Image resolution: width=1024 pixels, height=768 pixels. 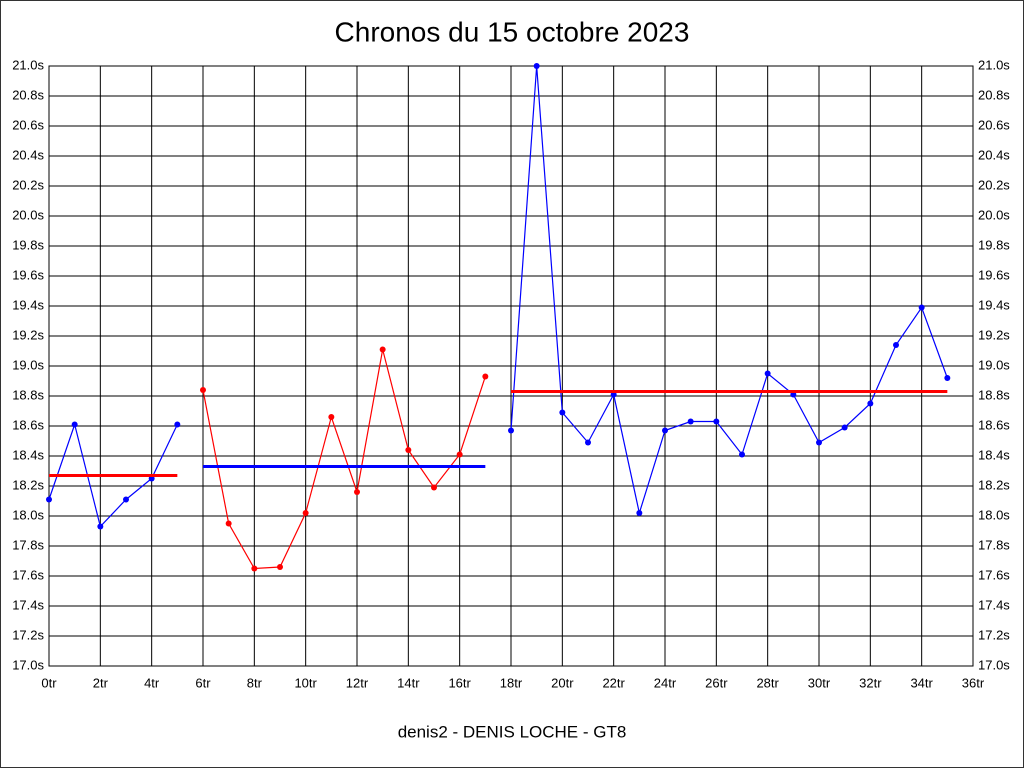 What do you see at coordinates (203, 682) in the screenshot?
I see `x-tick-label: 6tr` at bounding box center [203, 682].